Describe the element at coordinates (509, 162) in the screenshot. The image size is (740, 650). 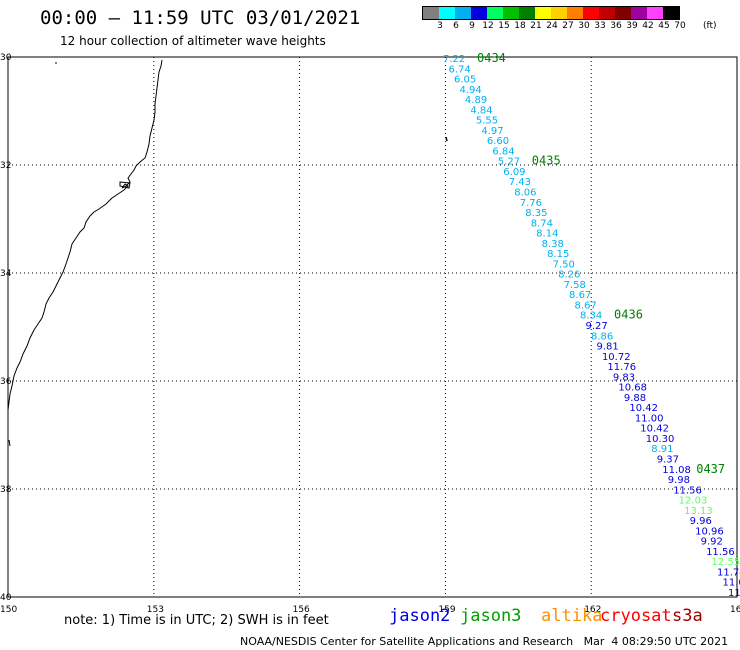
I see `wave-height-value: 5.27` at that location.